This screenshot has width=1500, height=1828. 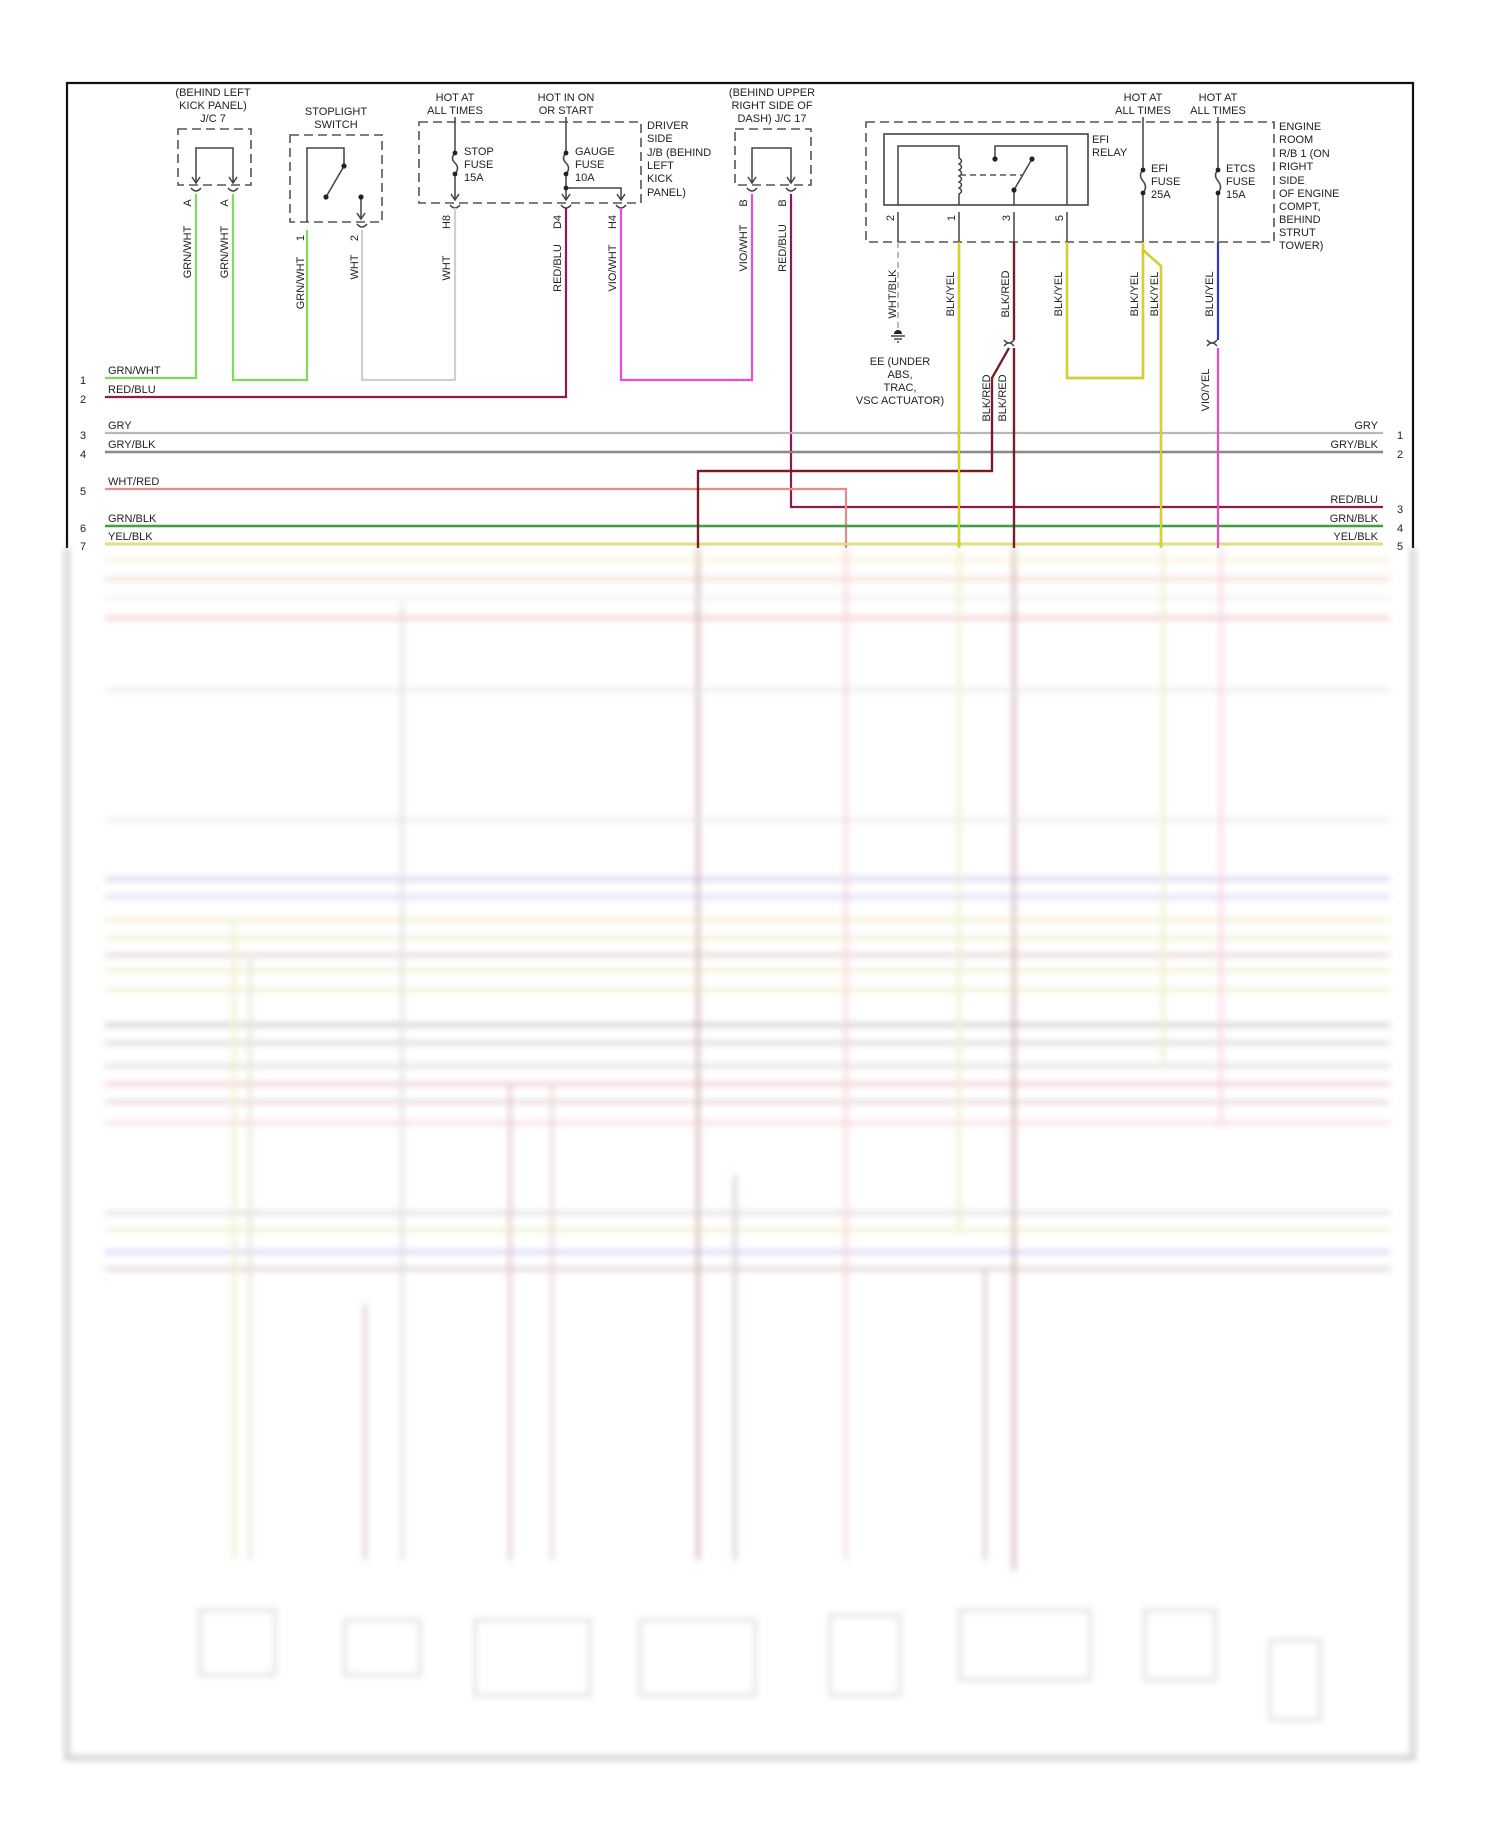 What do you see at coordinates (1161, 195) in the screenshot?
I see `fuse-label: 25A` at bounding box center [1161, 195].